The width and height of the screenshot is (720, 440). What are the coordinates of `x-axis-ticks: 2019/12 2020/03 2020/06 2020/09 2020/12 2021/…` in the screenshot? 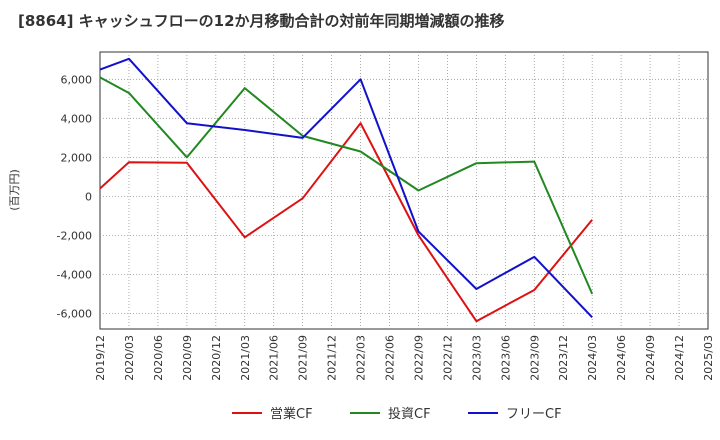 It's located at (404, 358).